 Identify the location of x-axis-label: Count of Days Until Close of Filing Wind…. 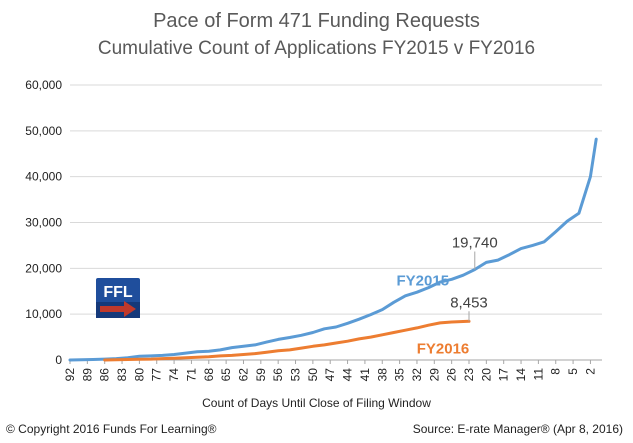
(316, 403).